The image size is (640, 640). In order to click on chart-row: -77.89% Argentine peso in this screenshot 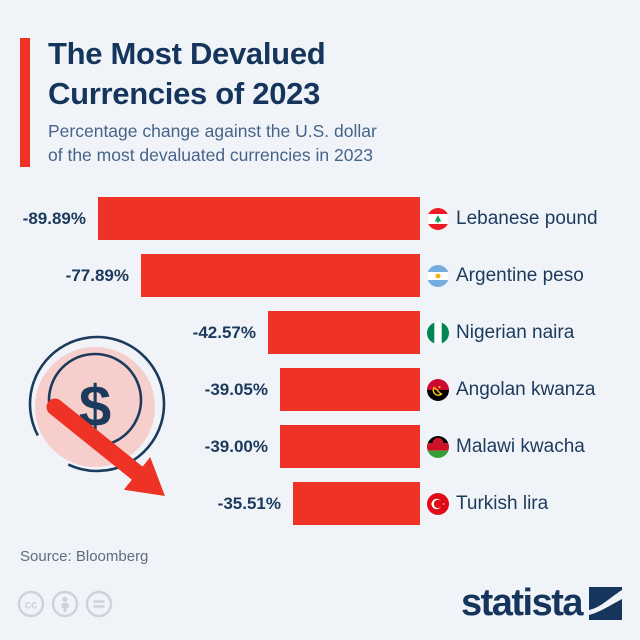, I will do `click(320, 275)`.